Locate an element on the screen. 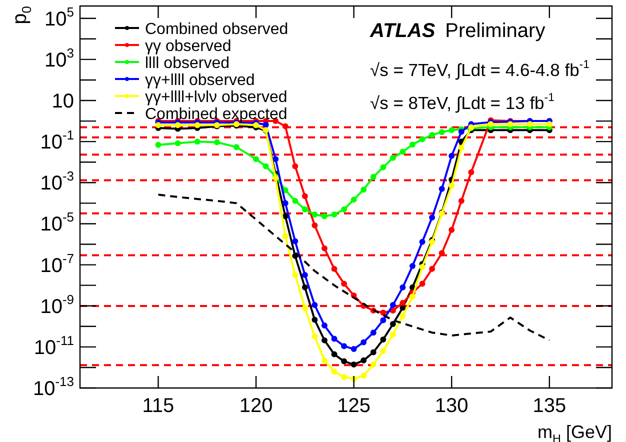 Image resolution: width=626 pixels, height=442 pixels. y-tick-label: 10 is located at coordinates (63, 101).